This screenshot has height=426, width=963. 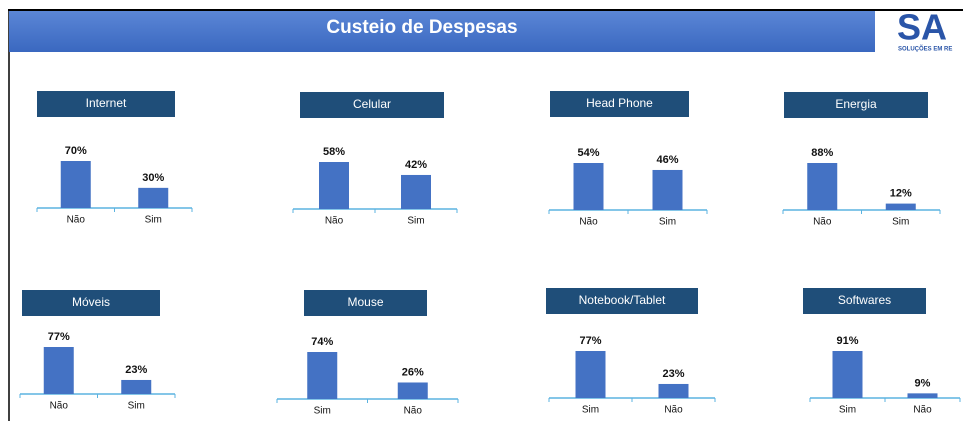 I want to click on value-label: 91%, so click(x=847, y=341).